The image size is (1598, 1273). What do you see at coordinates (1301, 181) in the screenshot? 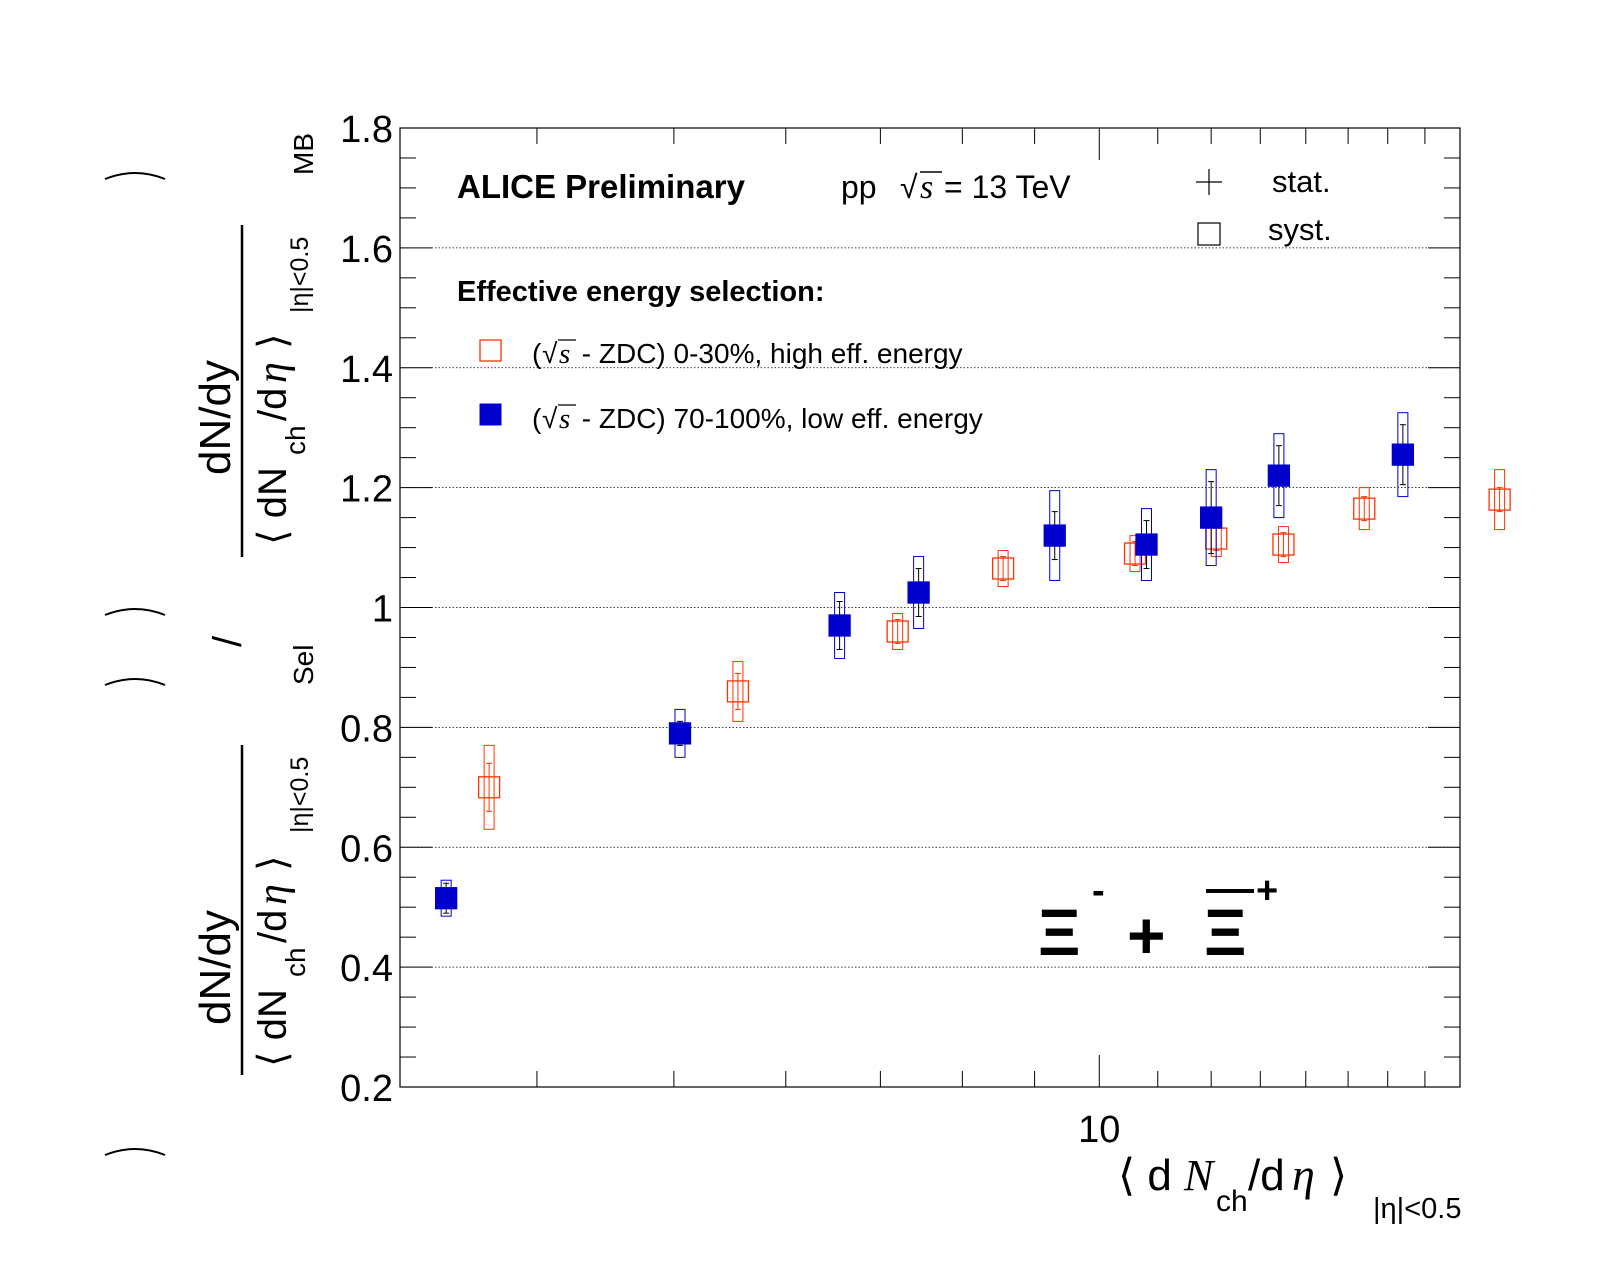
I see `stat-legend-label: stat.` at bounding box center [1301, 181].